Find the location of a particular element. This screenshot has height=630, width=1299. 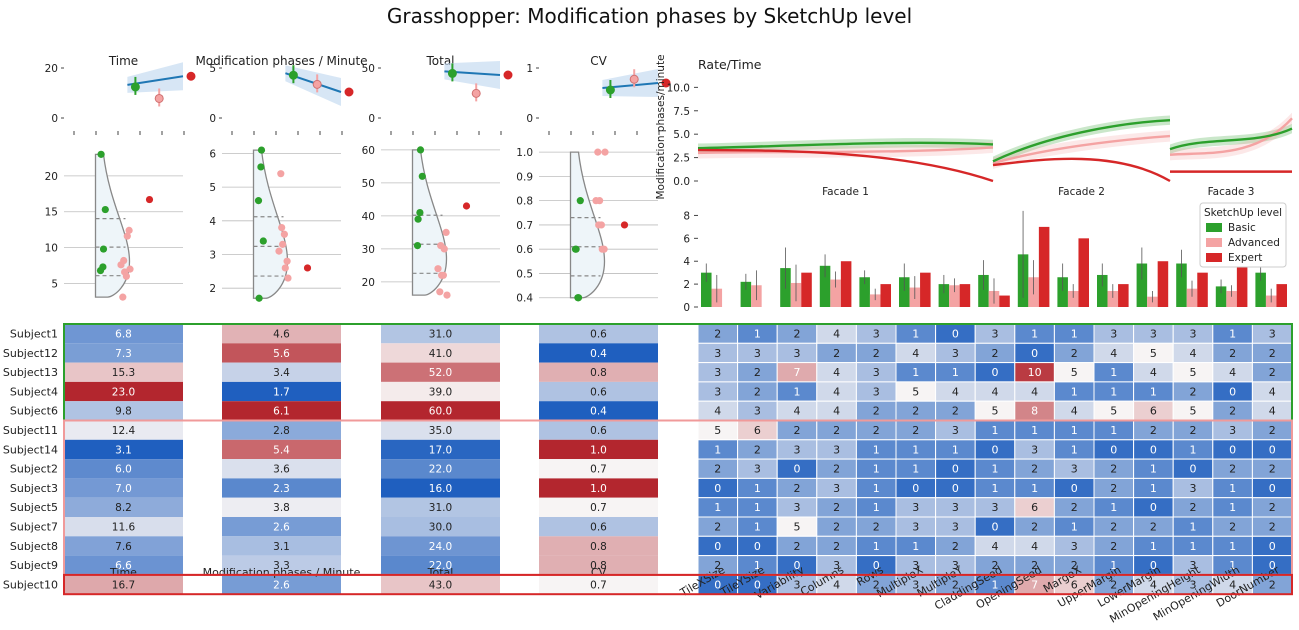

heatmap-cell-value: 7.0 is located at coordinates (123, 489).